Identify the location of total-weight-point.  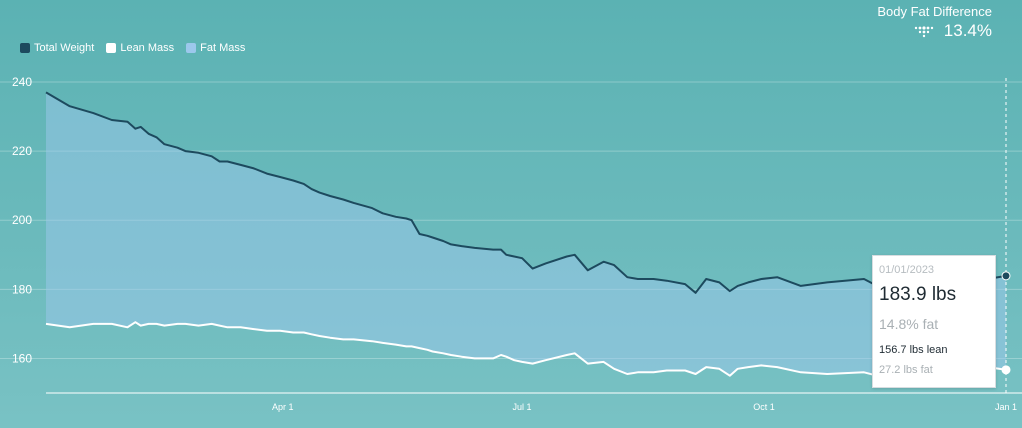
(1006, 276).